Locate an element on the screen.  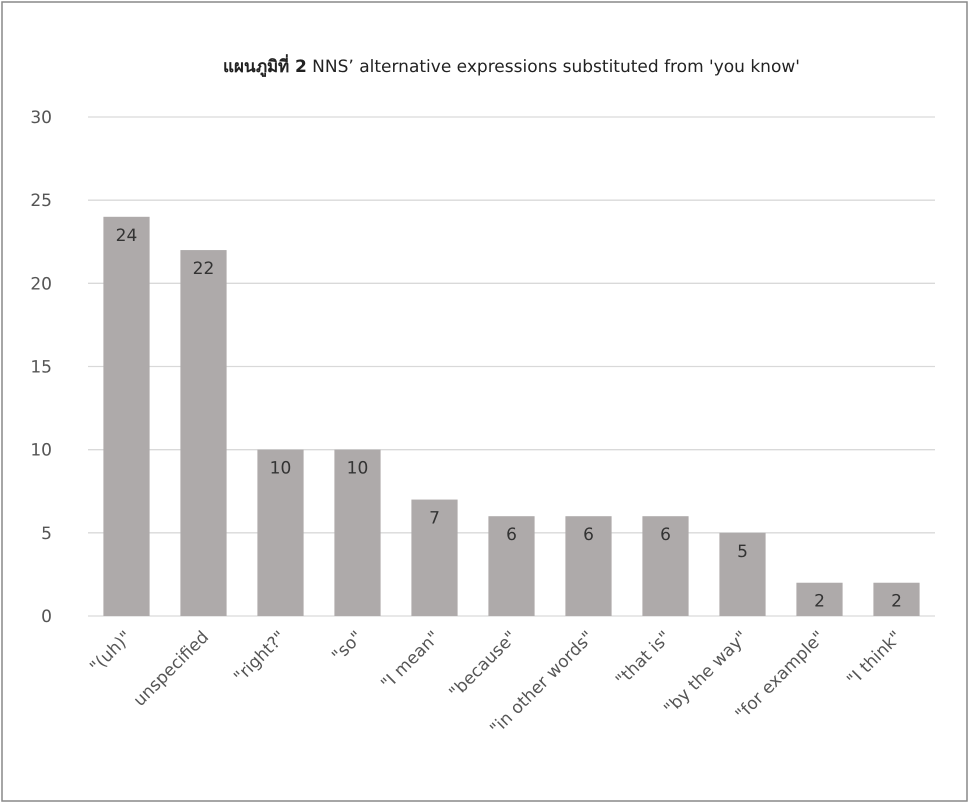
y-tick-label: 0 is located at coordinates (46, 617).